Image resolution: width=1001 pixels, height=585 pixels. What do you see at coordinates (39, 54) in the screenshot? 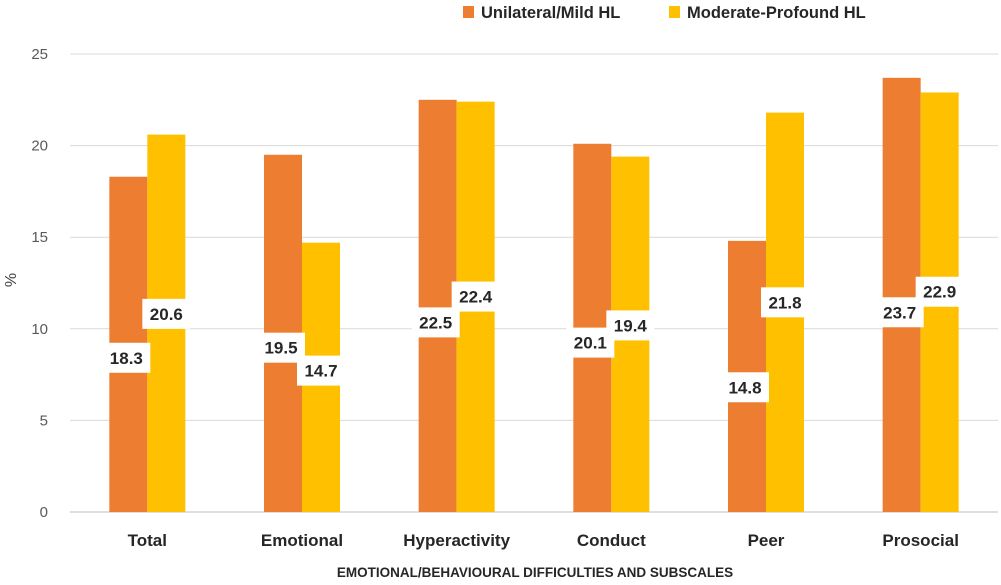
I see `y-tick-label-25: 25` at bounding box center [39, 54].